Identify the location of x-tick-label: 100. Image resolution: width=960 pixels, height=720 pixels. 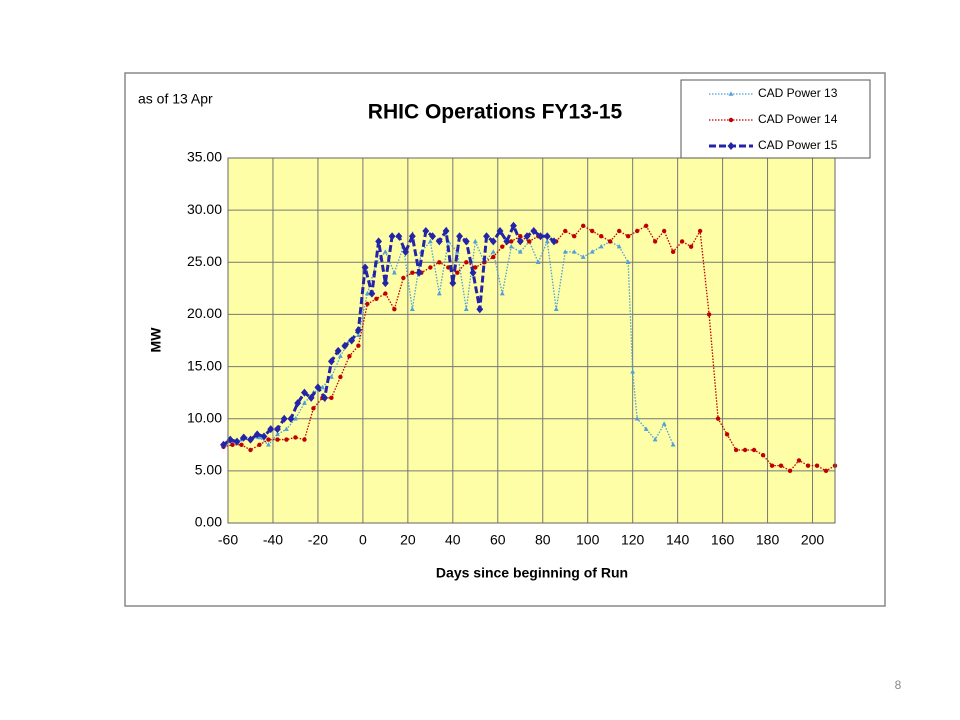
(588, 540).